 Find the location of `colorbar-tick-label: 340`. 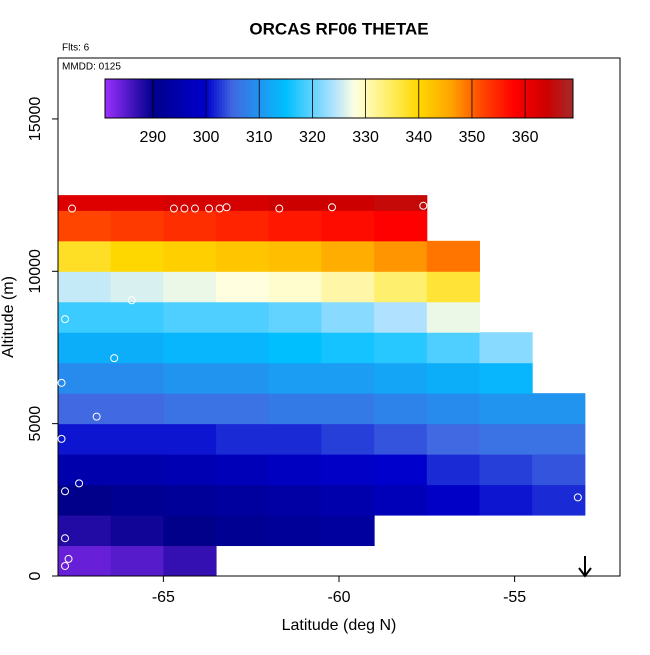

colorbar-tick-label: 340 is located at coordinates (418, 137).